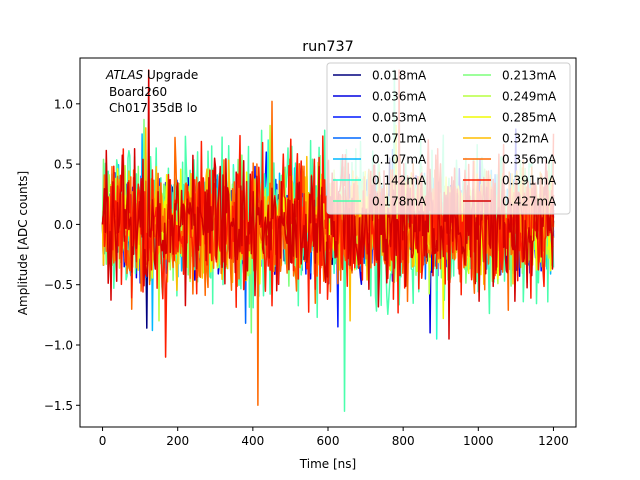  What do you see at coordinates (525, 139) in the screenshot?
I see `legend-label: 0.32mA` at bounding box center [525, 139].